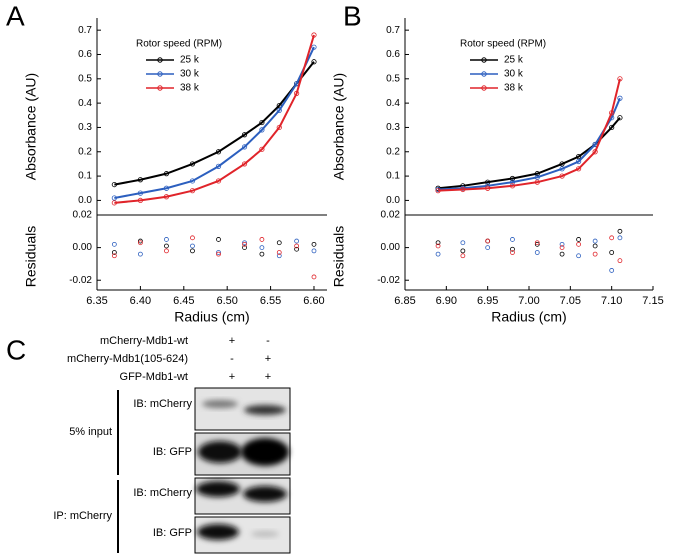 The image size is (683, 555). I want to click on group-label: IP: mCherry, so click(82, 516).